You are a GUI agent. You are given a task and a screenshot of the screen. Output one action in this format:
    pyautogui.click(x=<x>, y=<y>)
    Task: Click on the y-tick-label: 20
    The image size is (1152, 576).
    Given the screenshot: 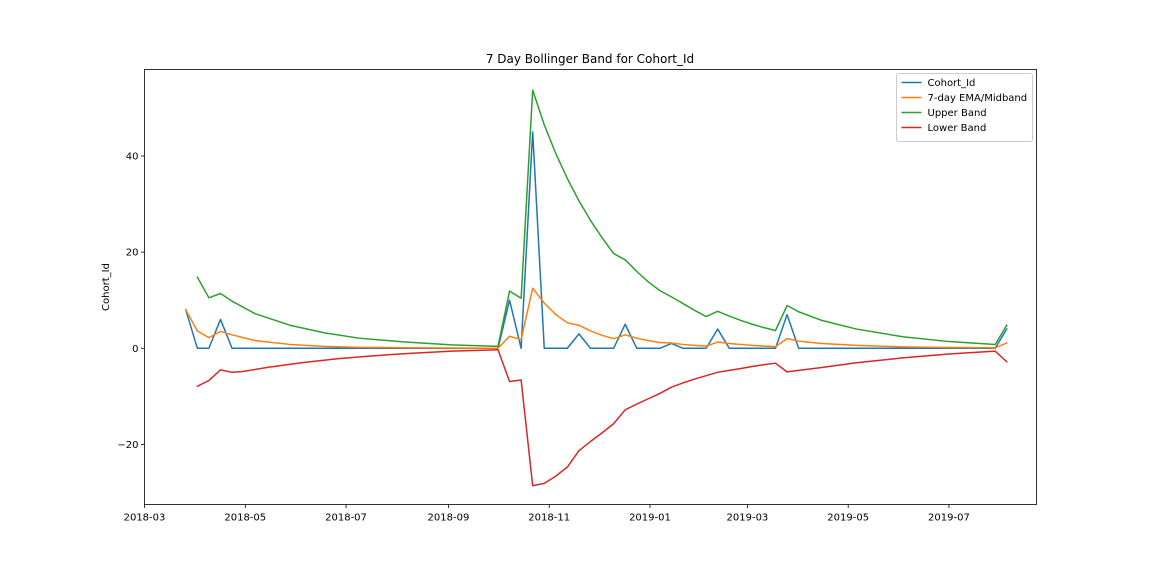 What is the action you would take?
    pyautogui.click(x=132, y=253)
    